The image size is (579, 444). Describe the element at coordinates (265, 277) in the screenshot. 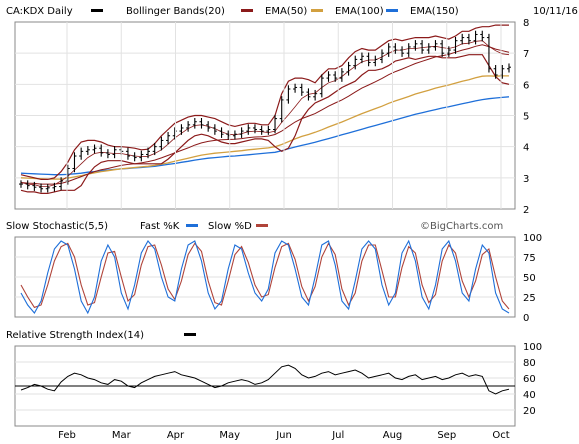

I see `stoch-series-group` at that location.